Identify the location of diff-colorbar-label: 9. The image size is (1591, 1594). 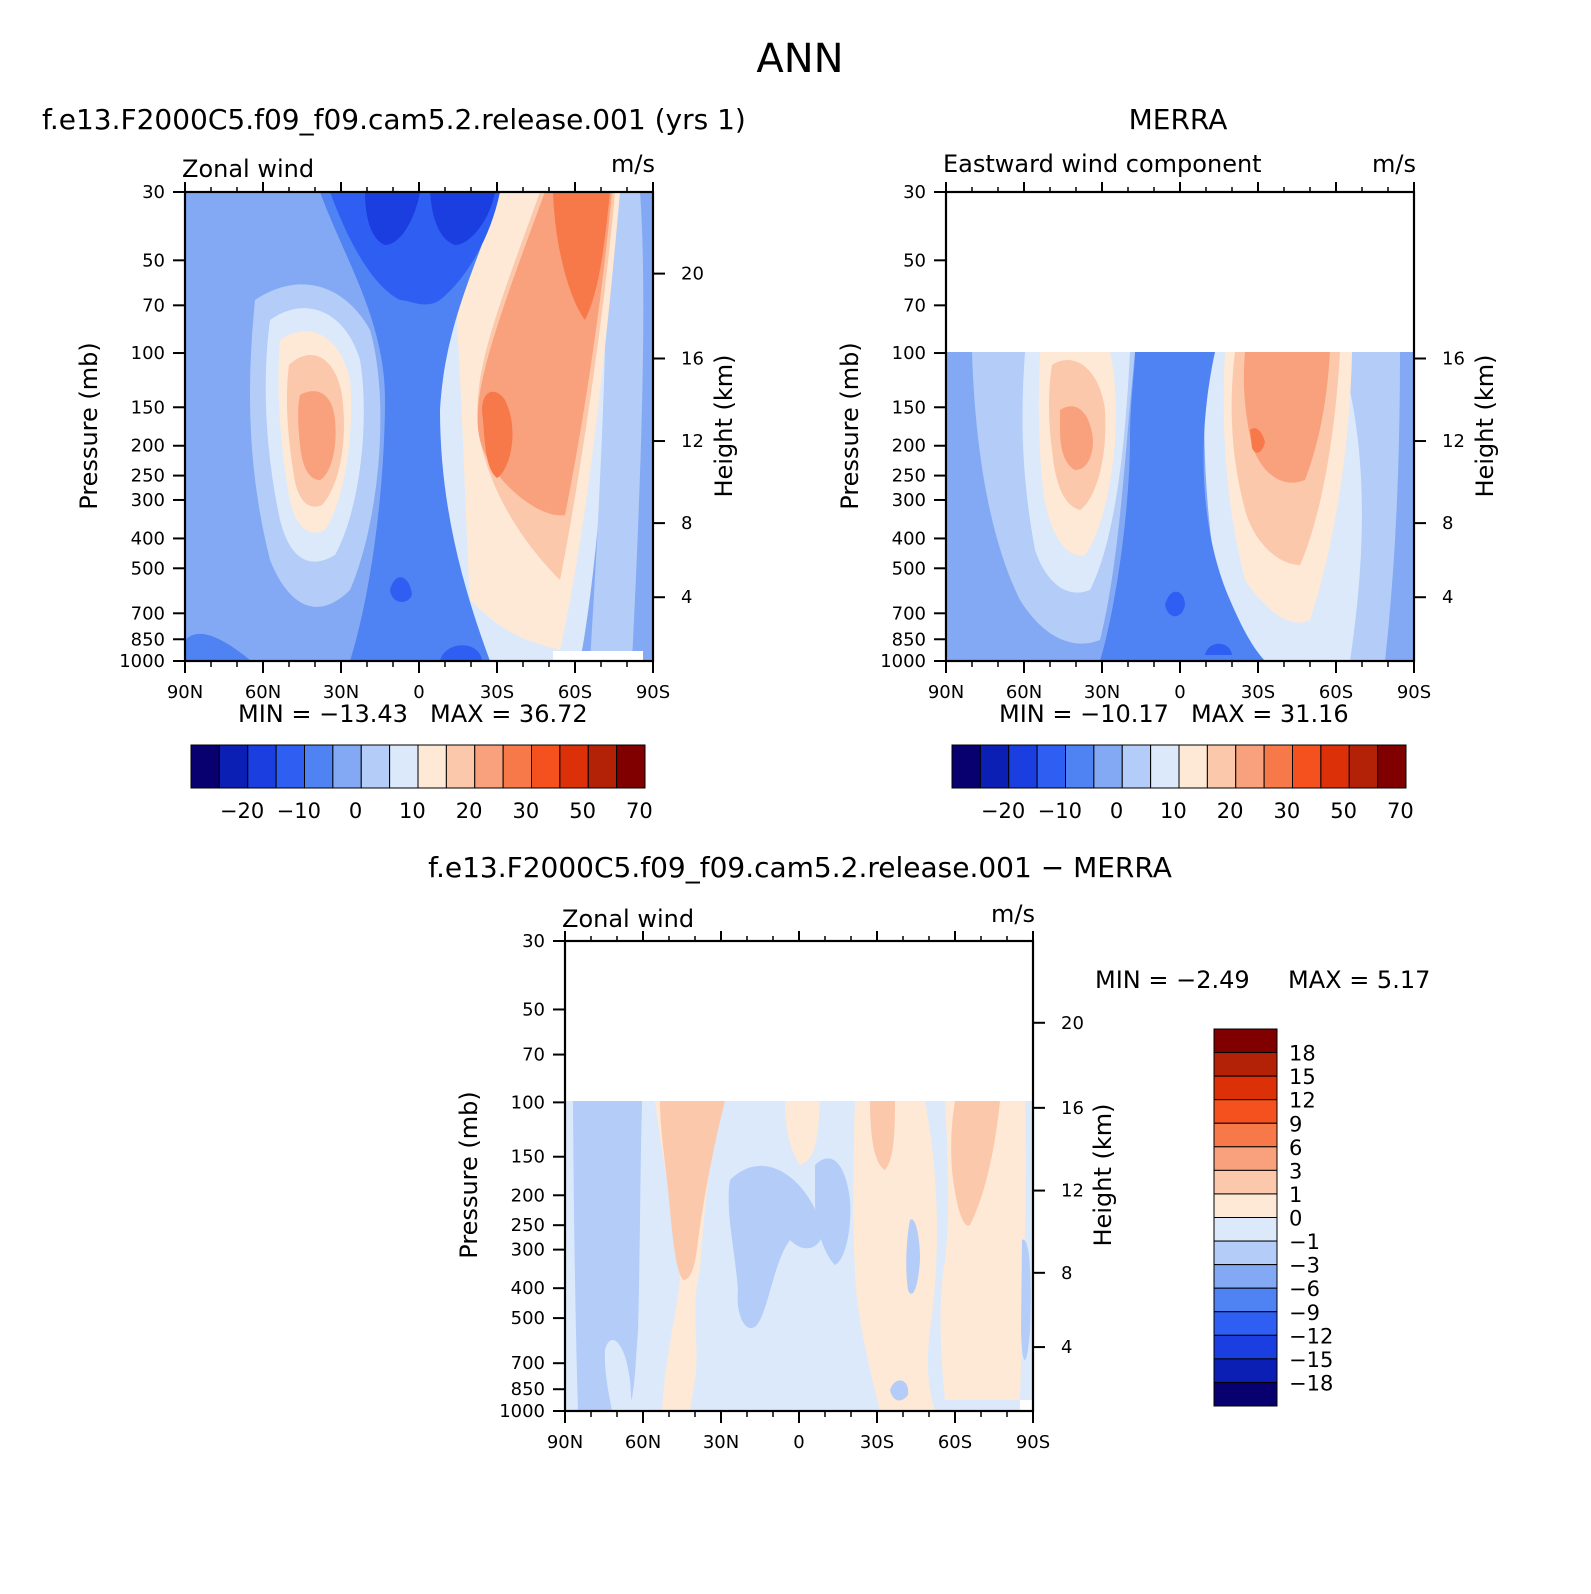
(1295, 1124).